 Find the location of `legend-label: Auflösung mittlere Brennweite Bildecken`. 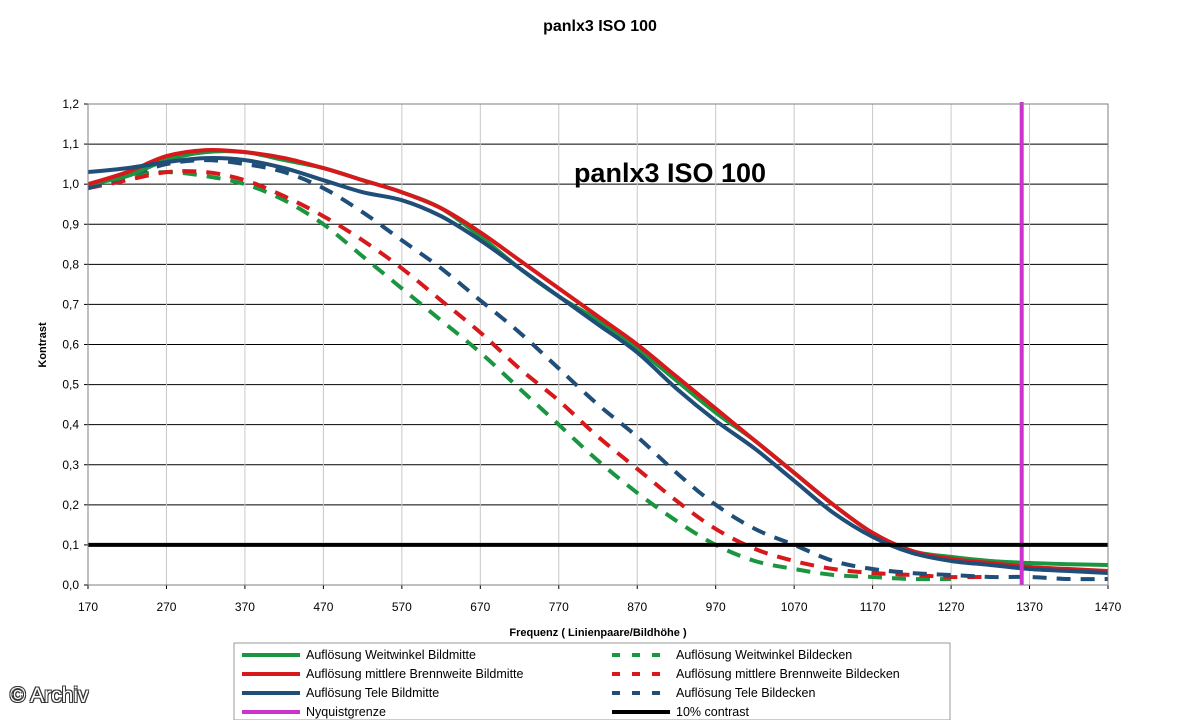

legend-label: Auflösung mittlere Brennweite Bildecken is located at coordinates (788, 674).